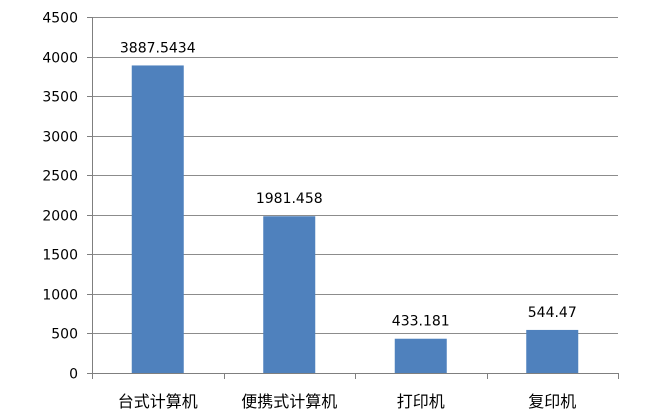  Describe the element at coordinates (60, 256) in the screenshot. I see `y-tick-label: 1500` at that location.